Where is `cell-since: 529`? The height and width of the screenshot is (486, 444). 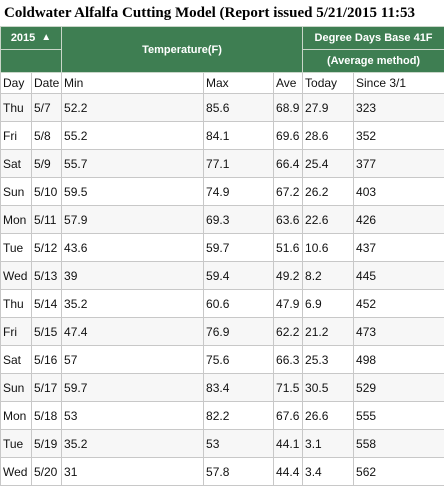
cell-since: 529 is located at coordinates (399, 388).